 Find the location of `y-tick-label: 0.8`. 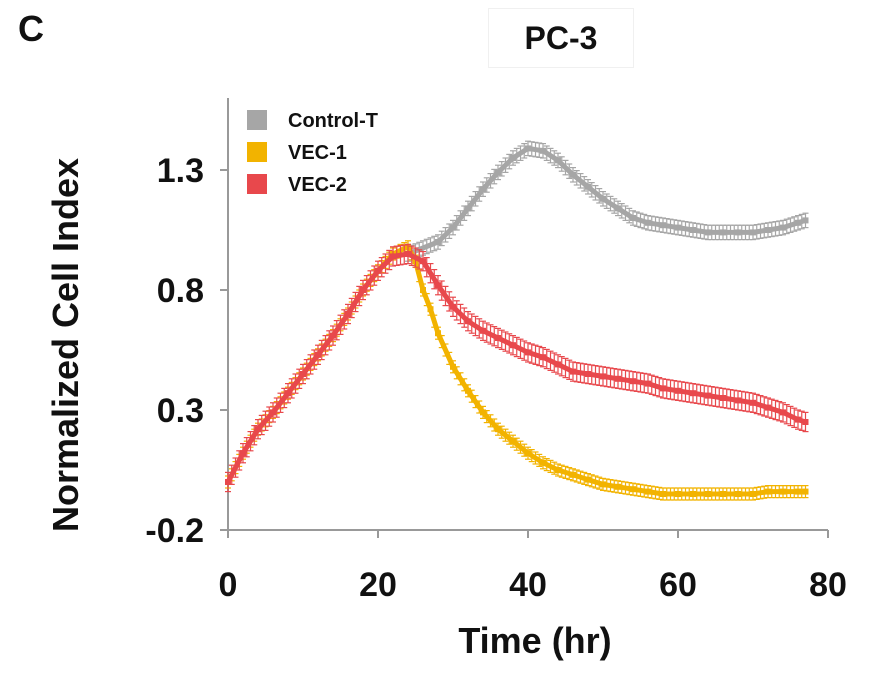

y-tick-label: 0.8 is located at coordinates (180, 291).